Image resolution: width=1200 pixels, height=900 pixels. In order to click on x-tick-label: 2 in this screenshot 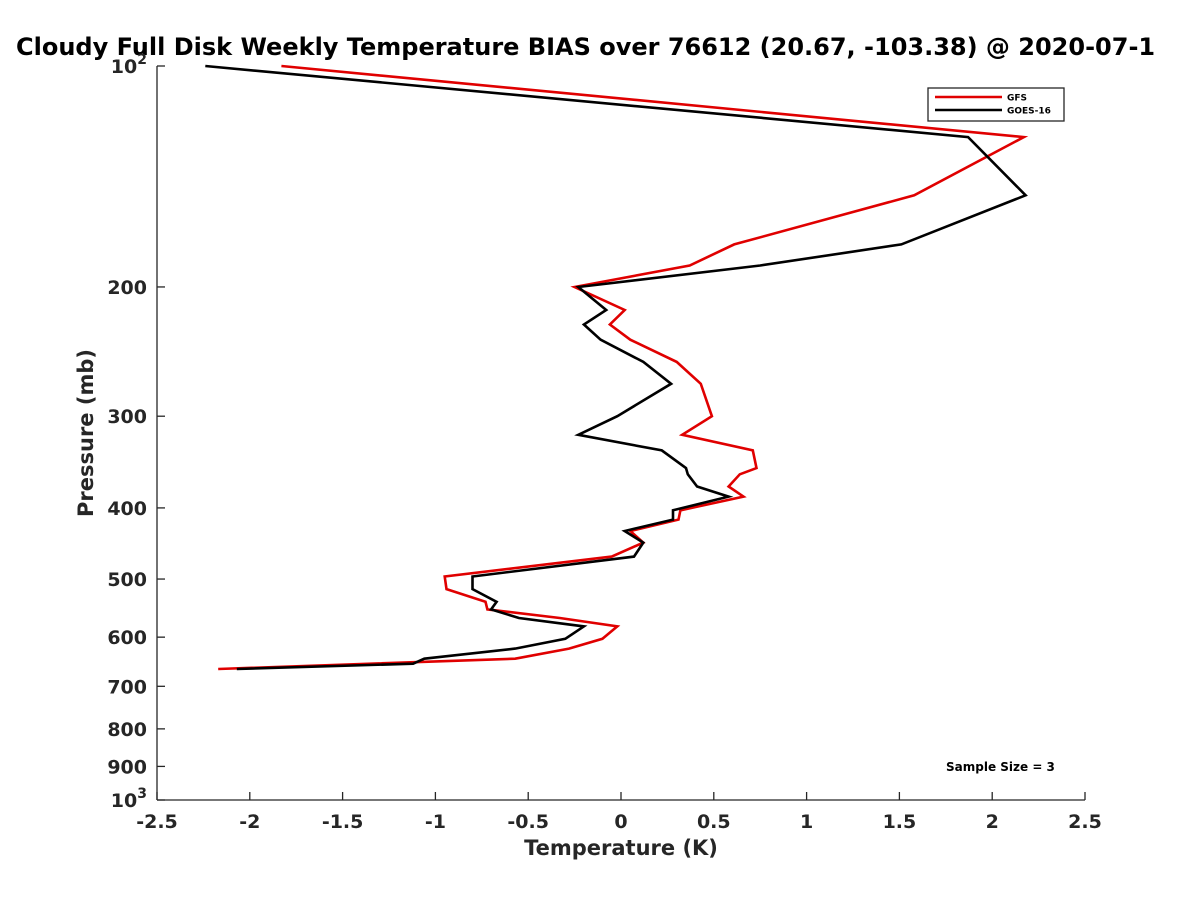, I will do `click(992, 822)`.